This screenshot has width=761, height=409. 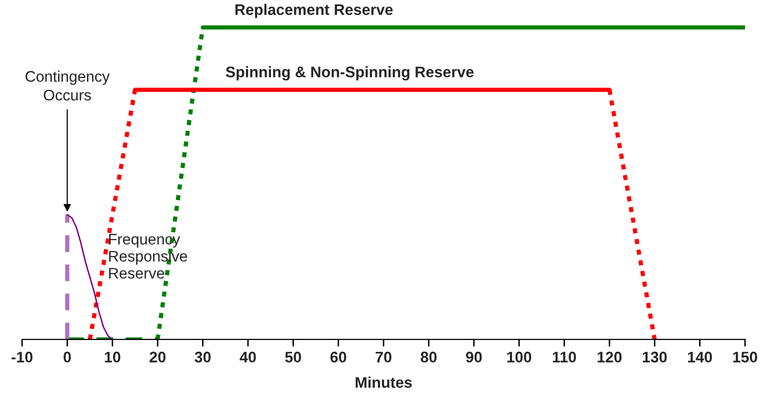 I want to click on x-axis-title: Minutes, so click(x=384, y=382).